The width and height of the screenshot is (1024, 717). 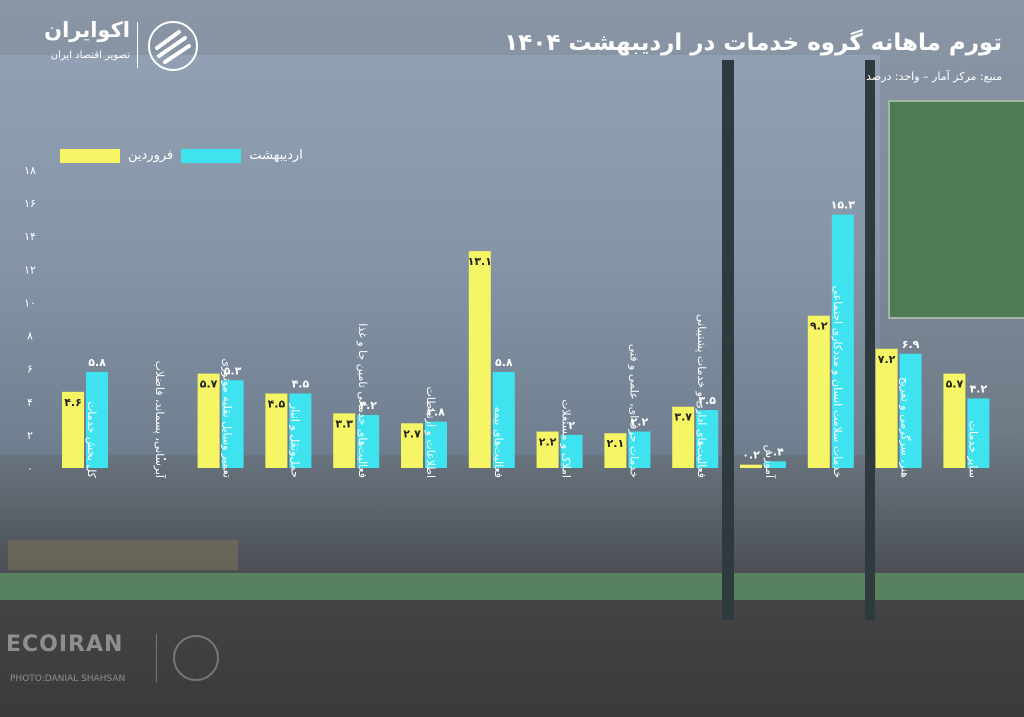 What do you see at coordinates (137, 45) in the screenshot?
I see `brand-divider` at bounding box center [137, 45].